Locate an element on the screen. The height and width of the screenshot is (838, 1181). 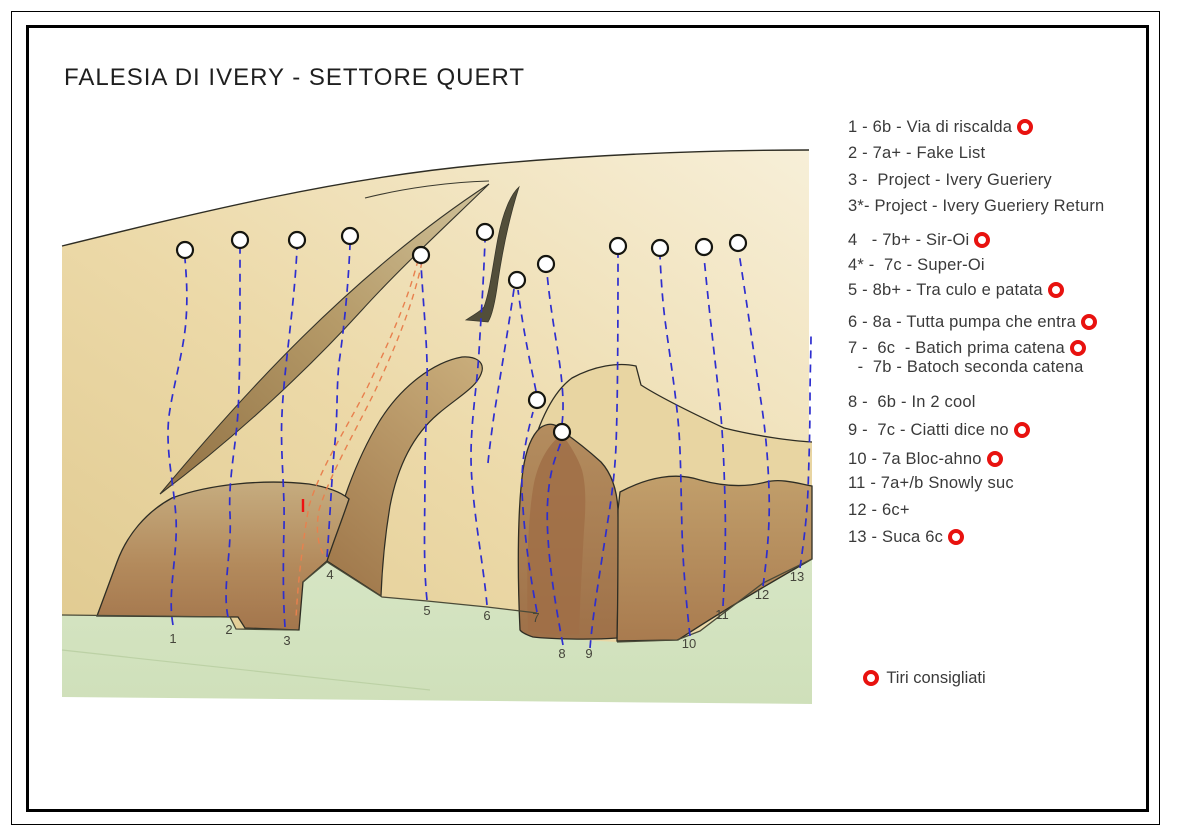
dome-edge is located at coordinates (670, 414).